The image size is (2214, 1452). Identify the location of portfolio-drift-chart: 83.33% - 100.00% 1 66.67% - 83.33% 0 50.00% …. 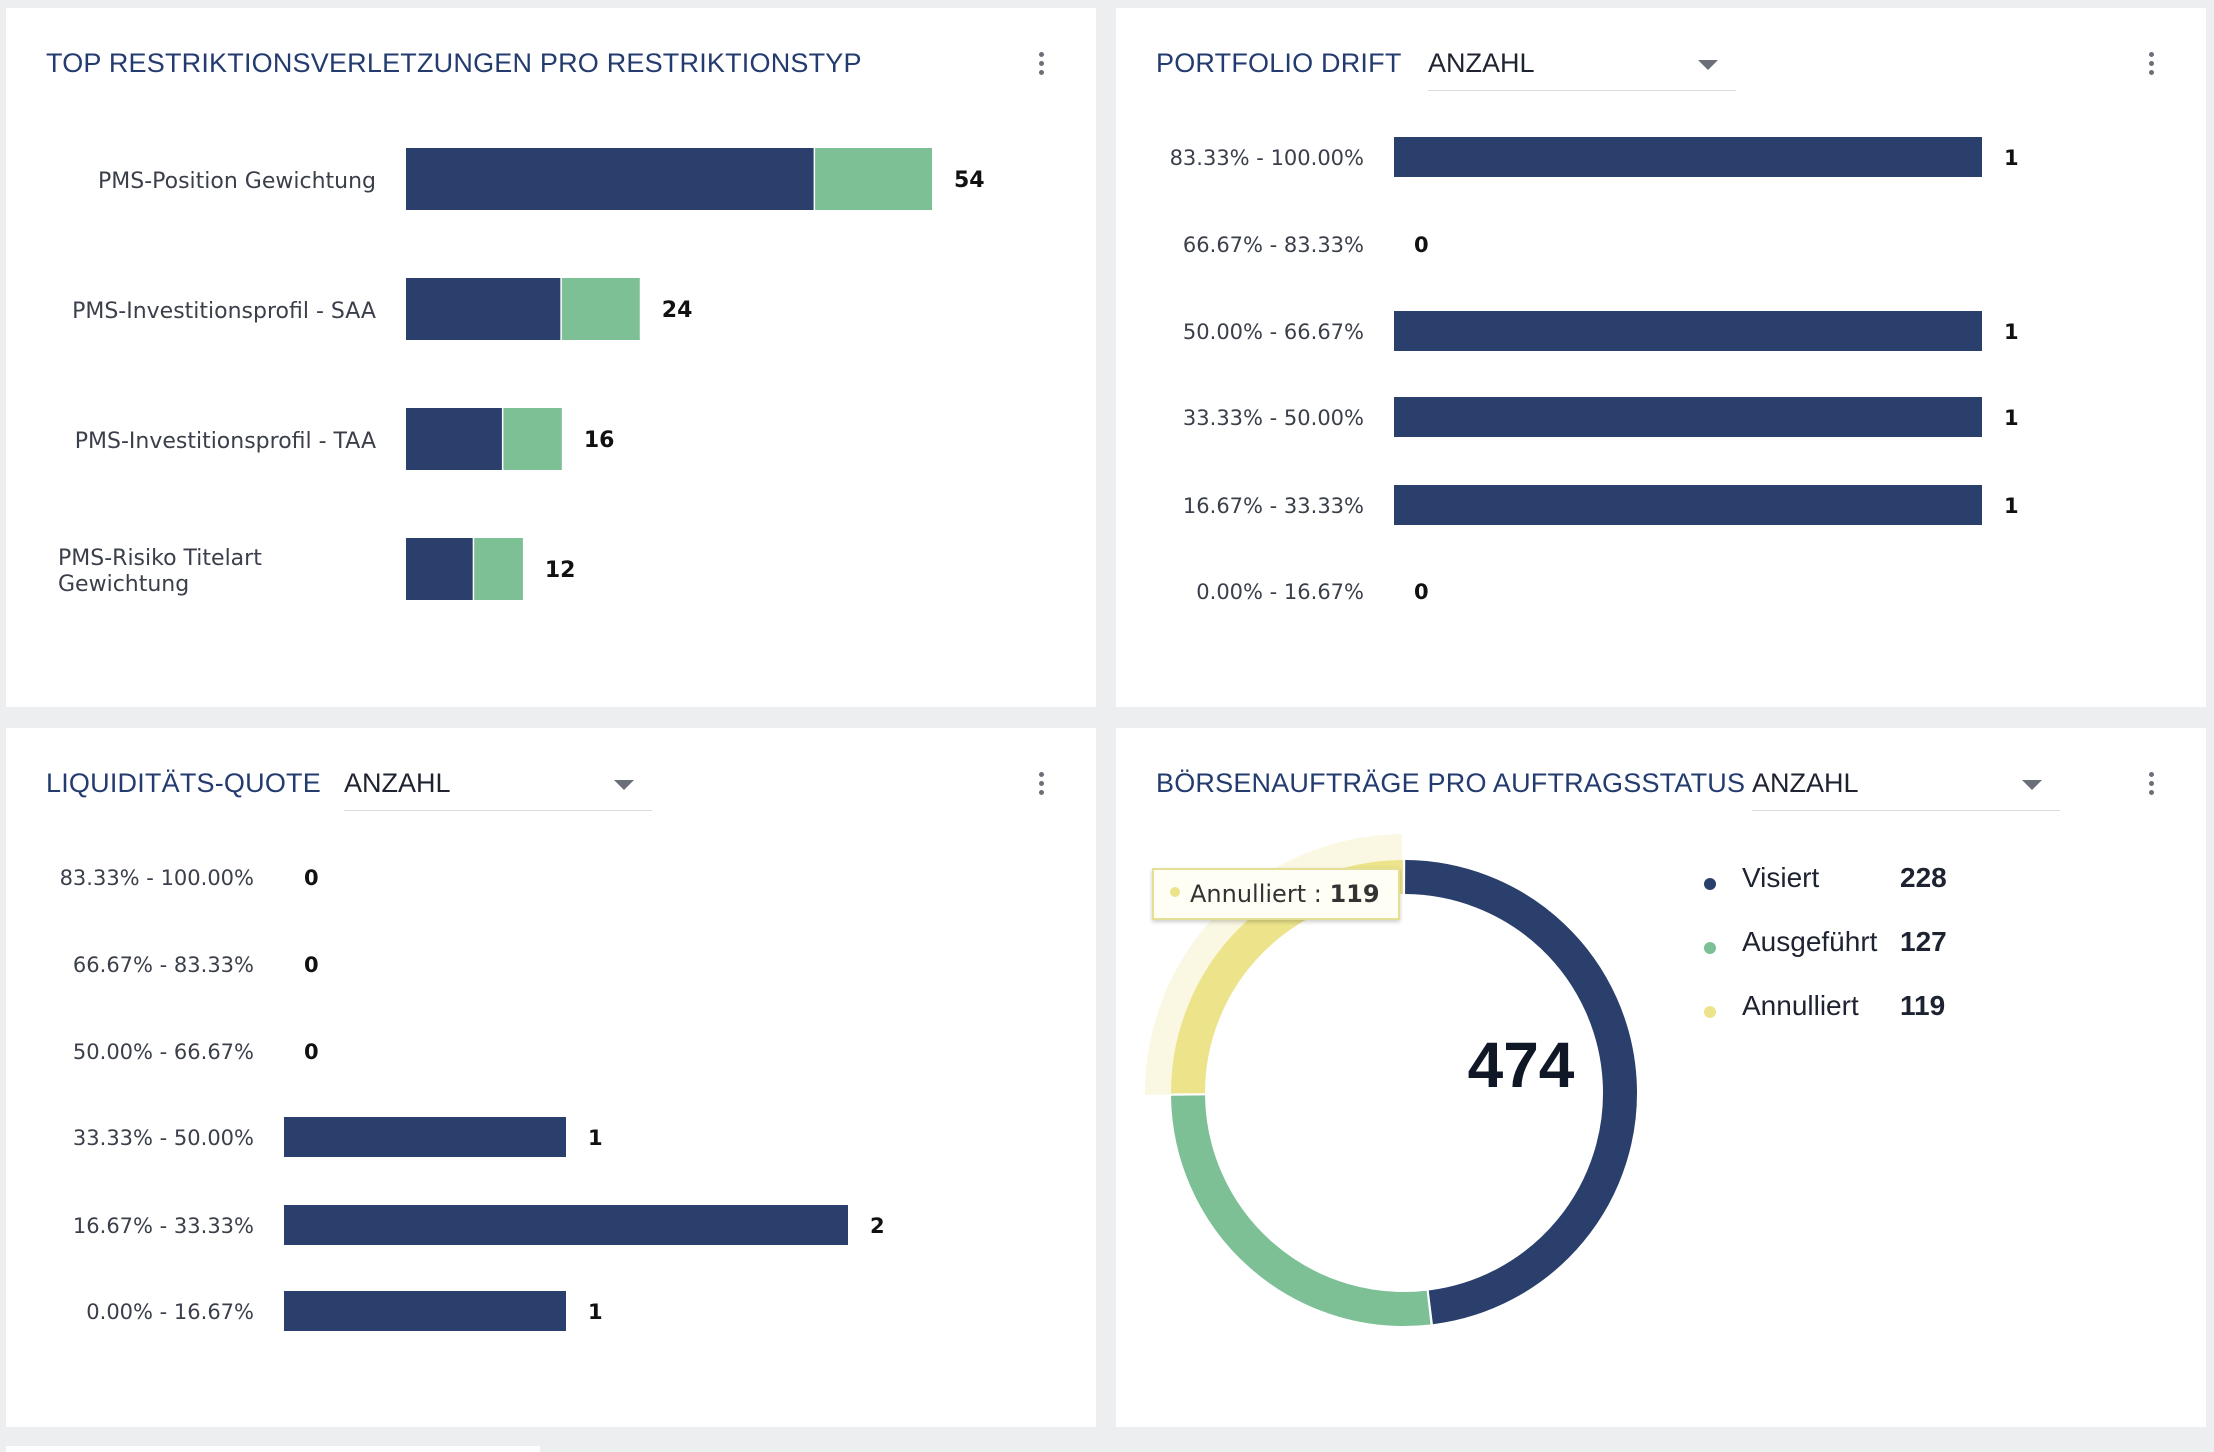
(1594, 370).